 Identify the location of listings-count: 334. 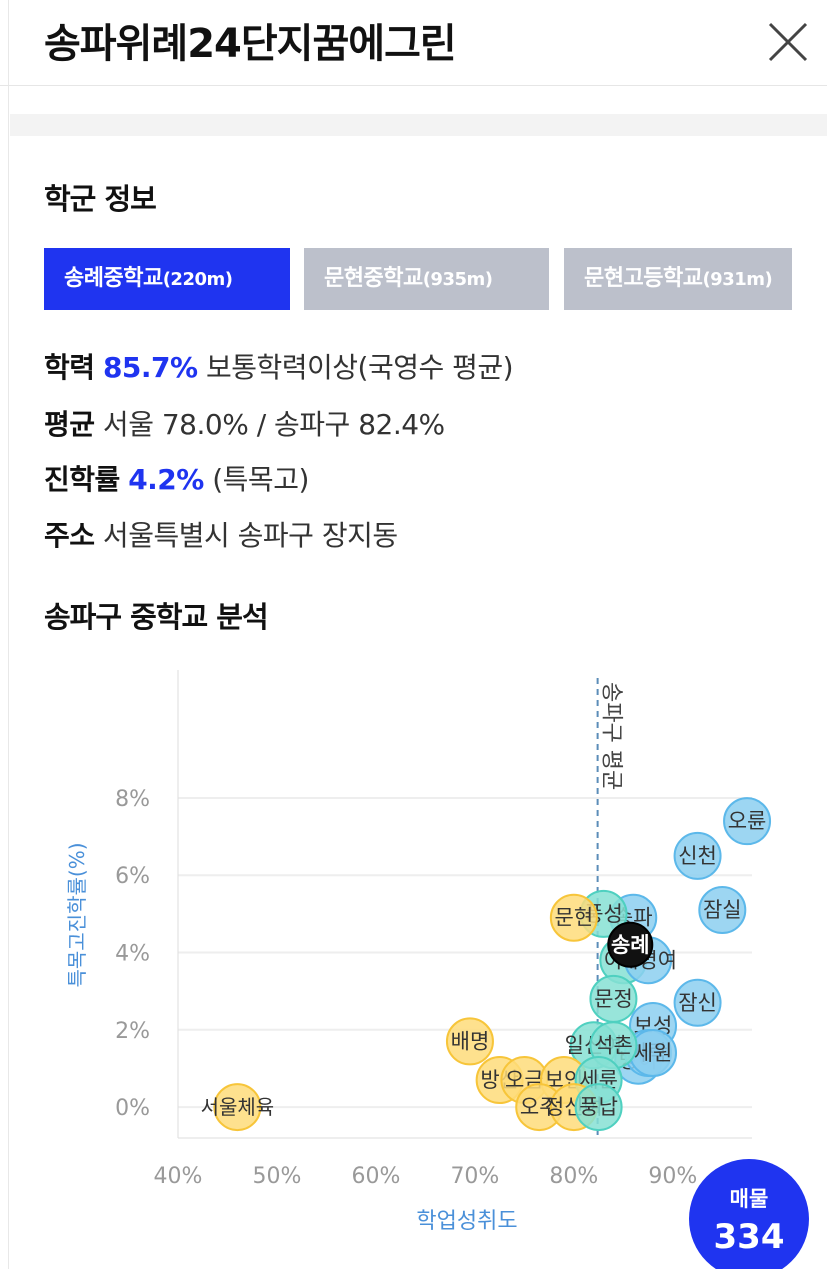
(749, 1237).